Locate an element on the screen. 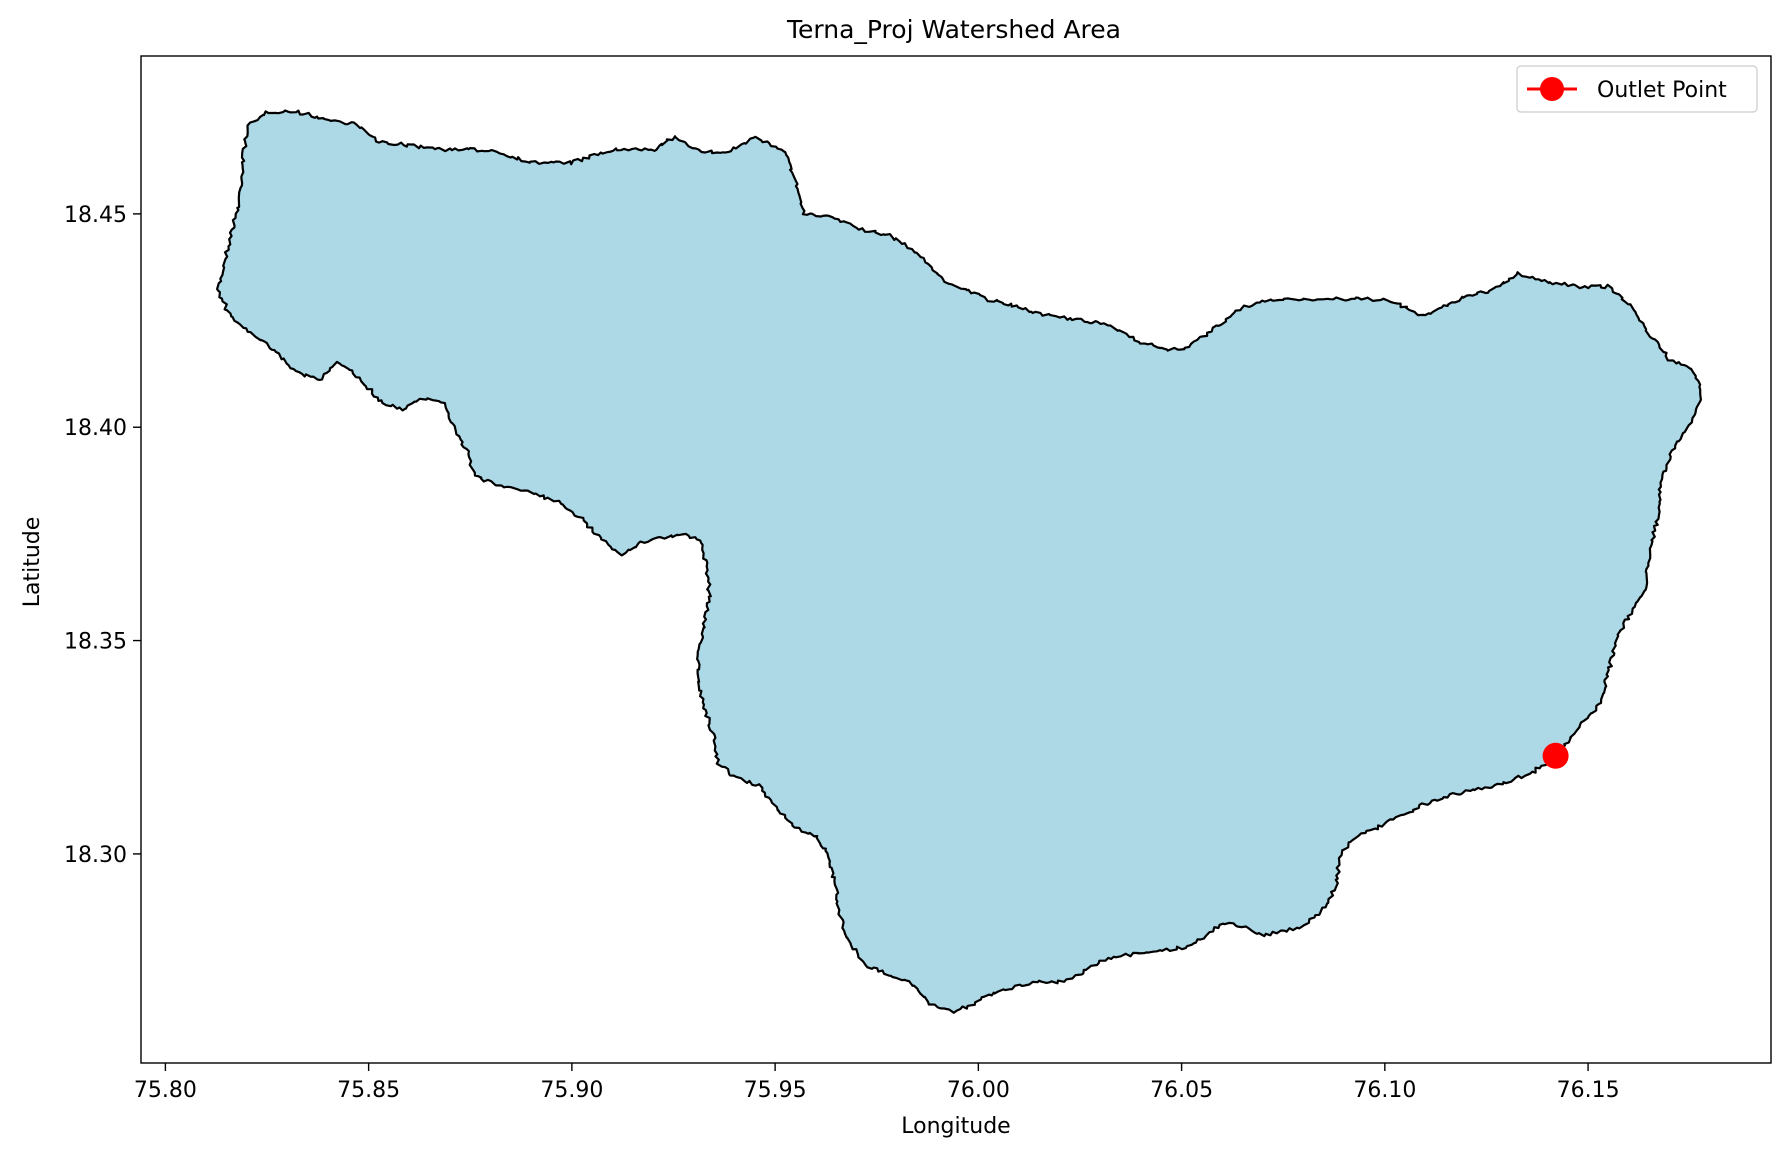 Image resolution: width=1781 pixels, height=1154 pixels. y-tick-label: 18.30 is located at coordinates (95, 855).